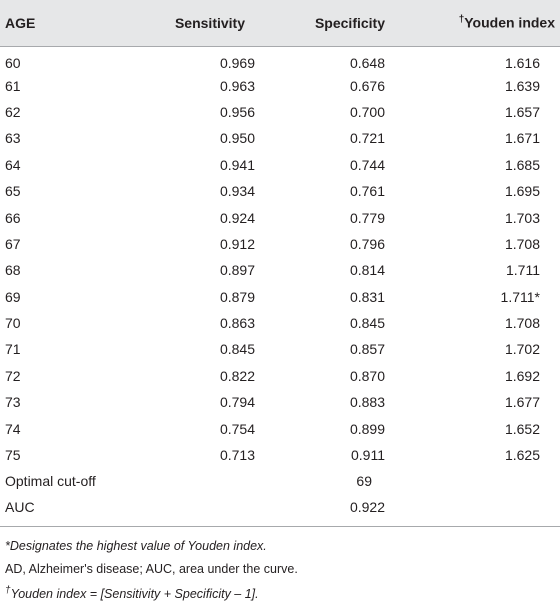 The height and width of the screenshot is (606, 560). Describe the element at coordinates (367, 375) in the screenshot. I see `cell: 0.870` at that location.